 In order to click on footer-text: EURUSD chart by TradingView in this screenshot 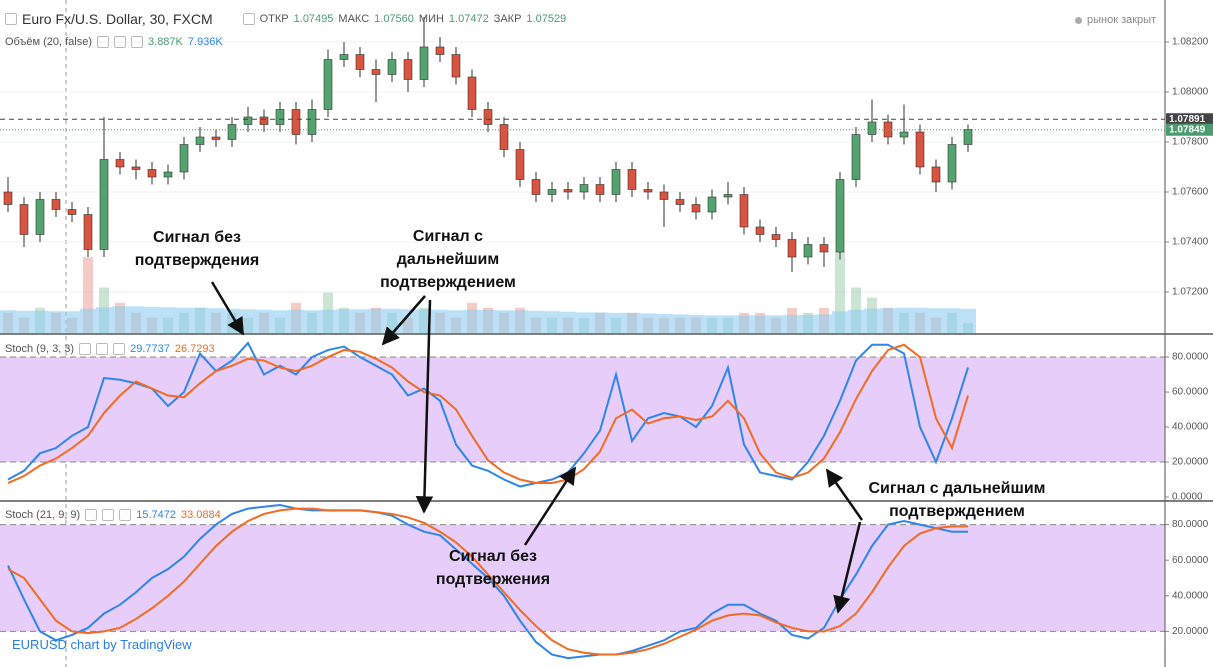, I will do `click(102, 644)`.